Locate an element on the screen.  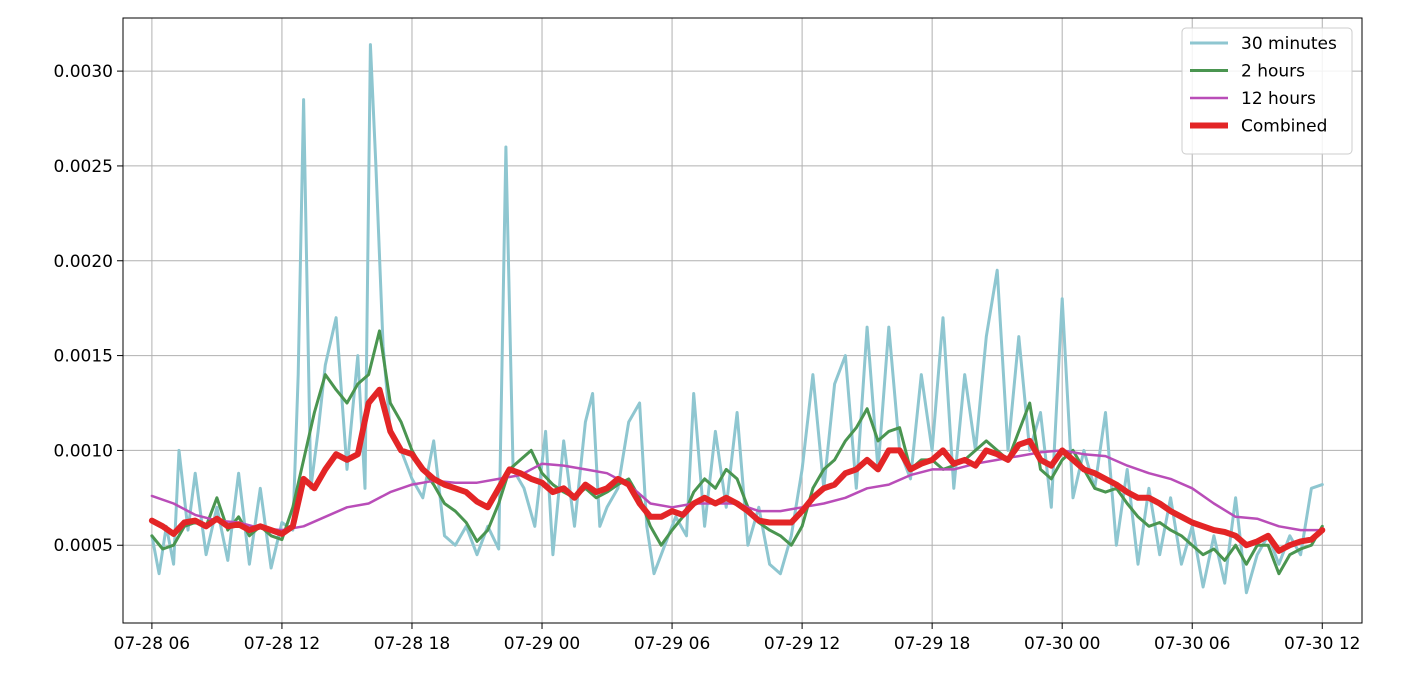
x-tick-label: 07-29 06 is located at coordinates (672, 644).